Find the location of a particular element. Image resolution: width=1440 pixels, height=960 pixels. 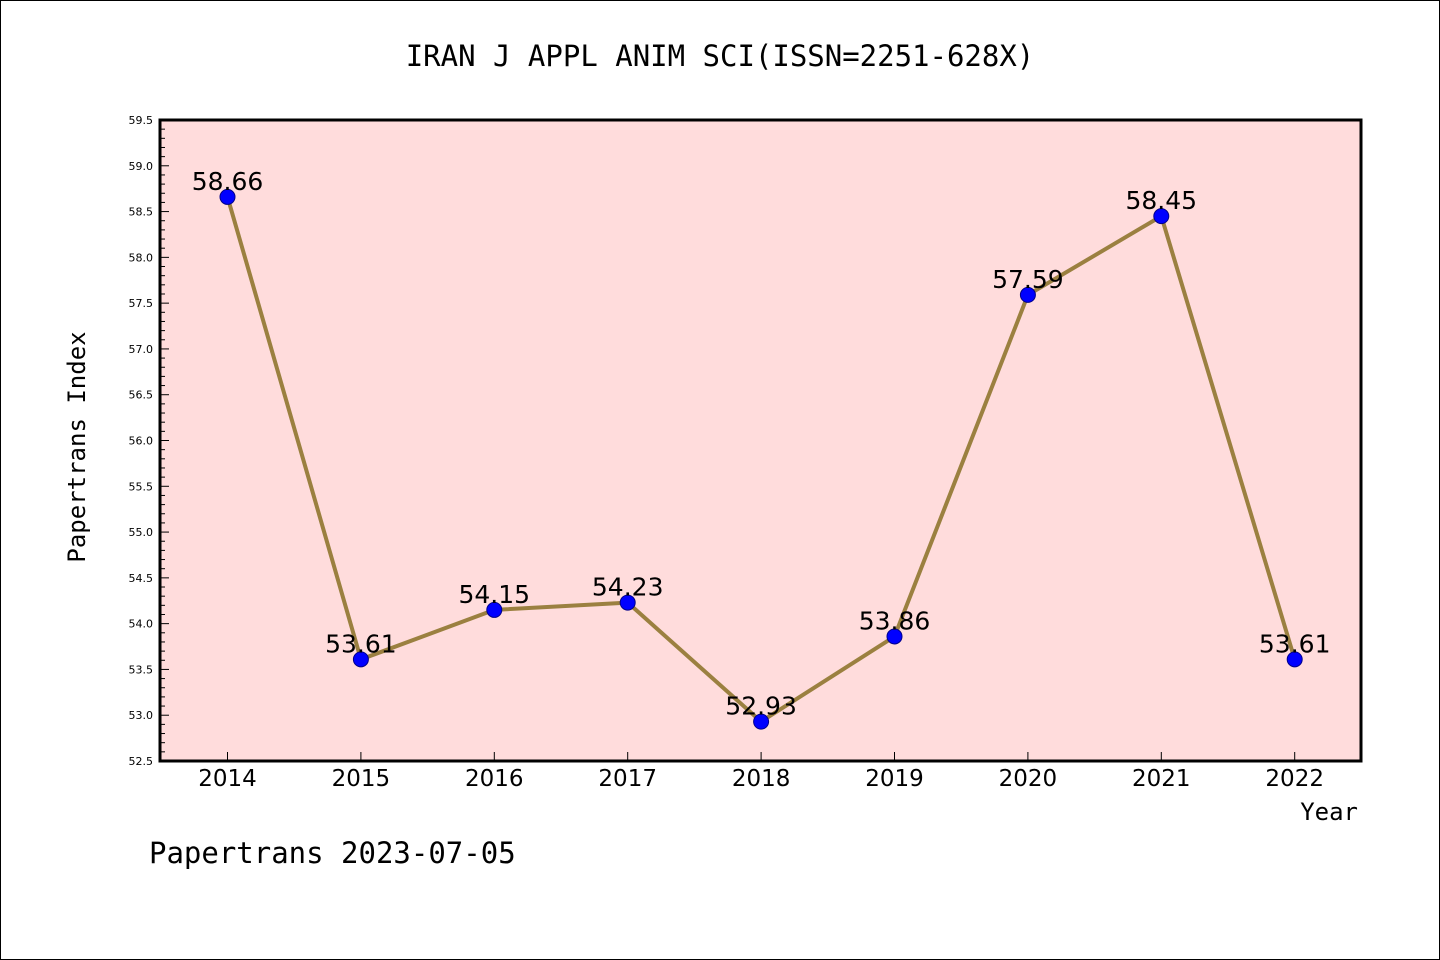

y-tick-label: 52.5 is located at coordinates (141, 761).